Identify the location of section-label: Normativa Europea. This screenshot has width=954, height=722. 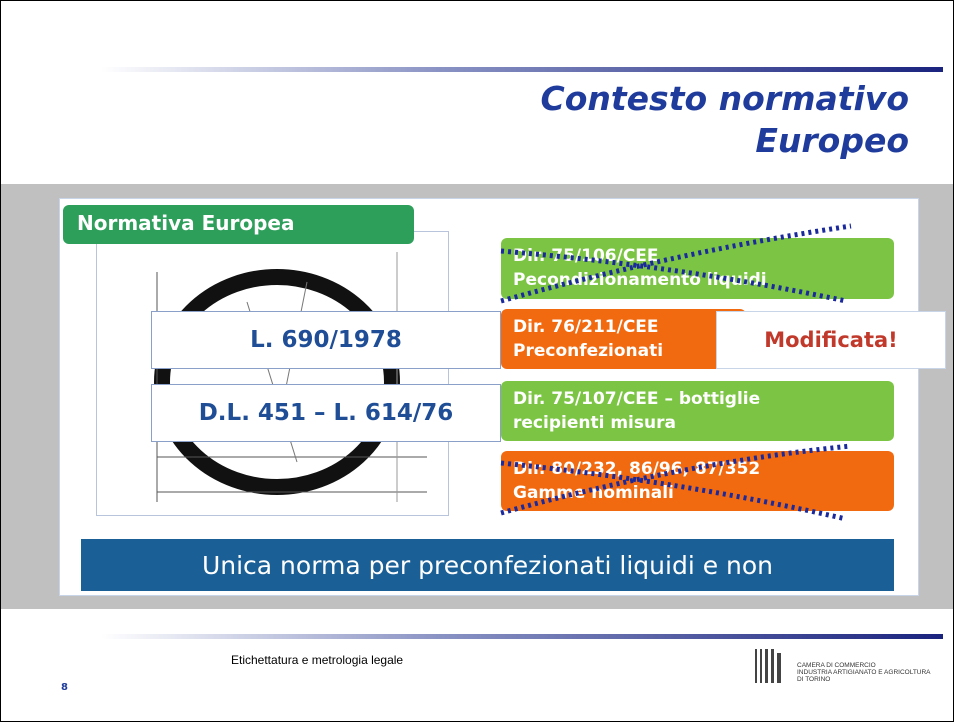
(238, 224).